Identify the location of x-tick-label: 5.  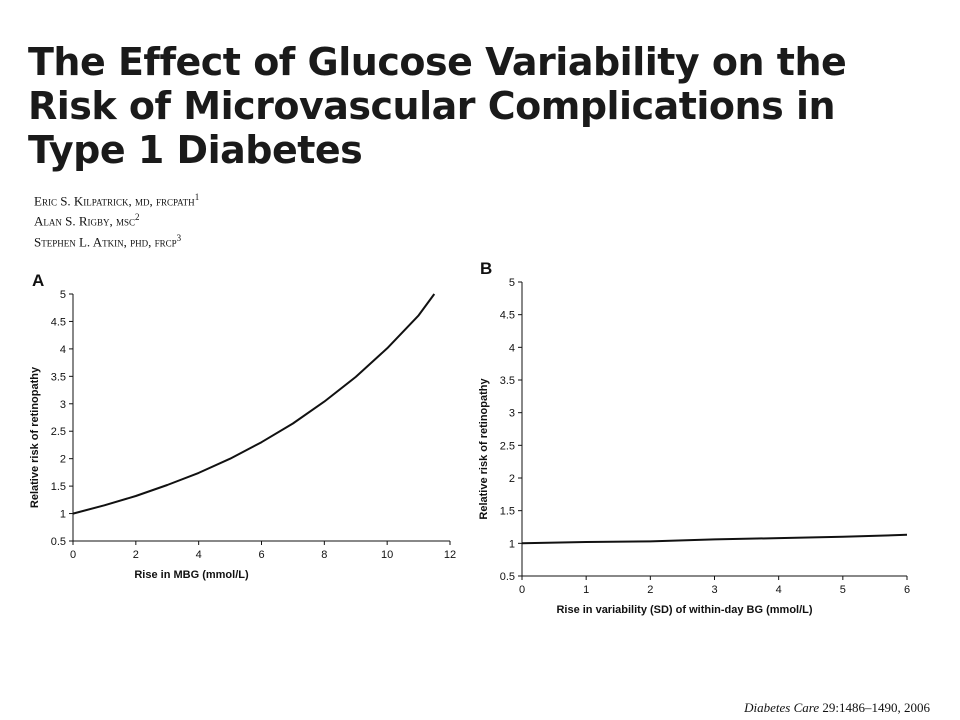
(843, 590).